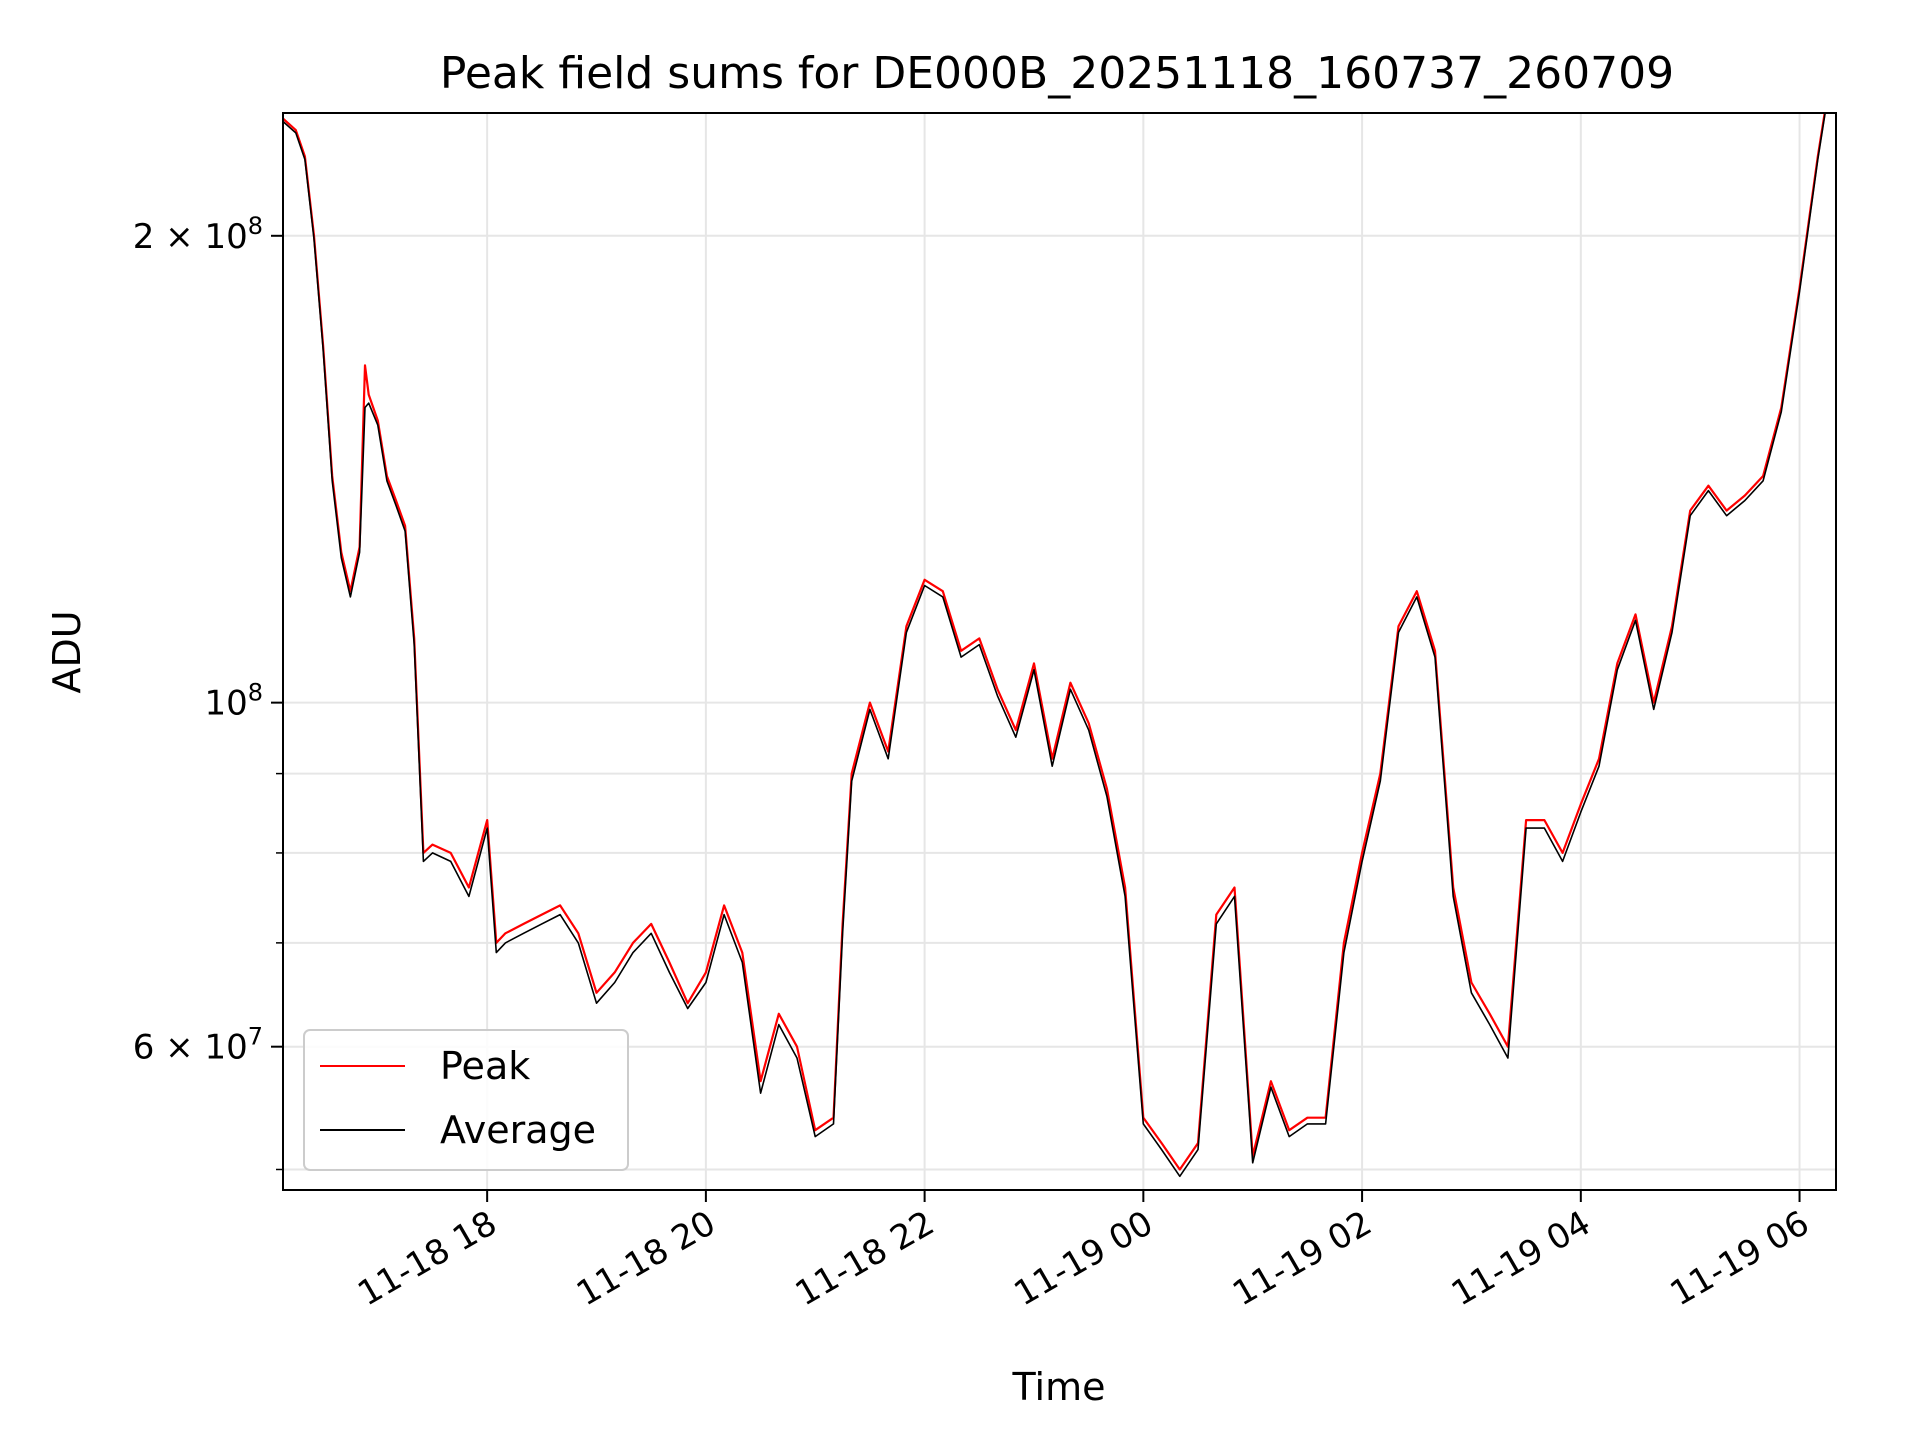 This screenshot has height=1440, width=1920. What do you see at coordinates (518, 1130) in the screenshot?
I see `legend-label-average: Average` at bounding box center [518, 1130].